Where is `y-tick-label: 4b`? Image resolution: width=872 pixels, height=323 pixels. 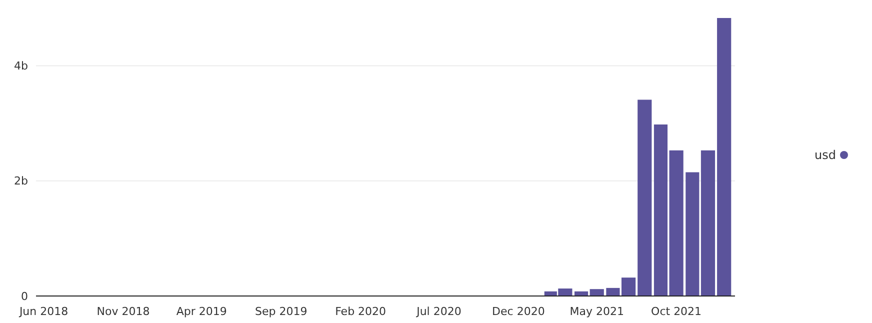
y-tick-label: 4b is located at coordinates (21, 66).